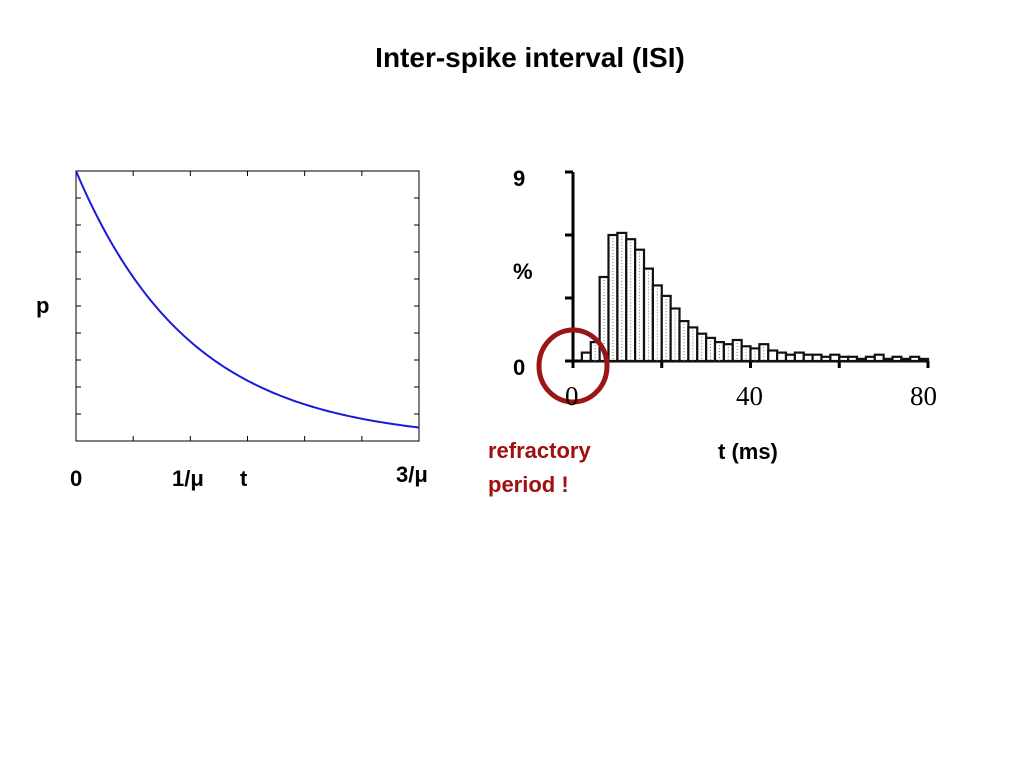  I want to click on exp-y-axis-label: p, so click(43, 305).